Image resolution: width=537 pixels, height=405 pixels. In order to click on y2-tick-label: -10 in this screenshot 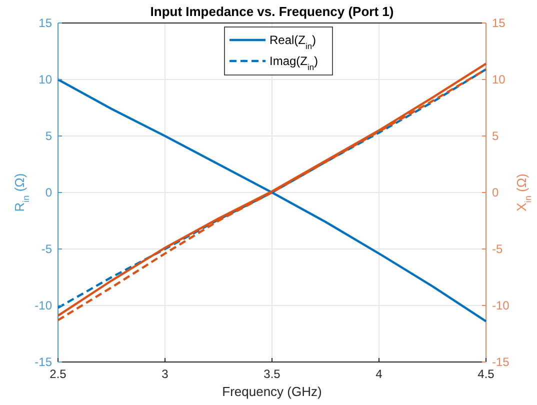, I will do `click(501, 305)`.